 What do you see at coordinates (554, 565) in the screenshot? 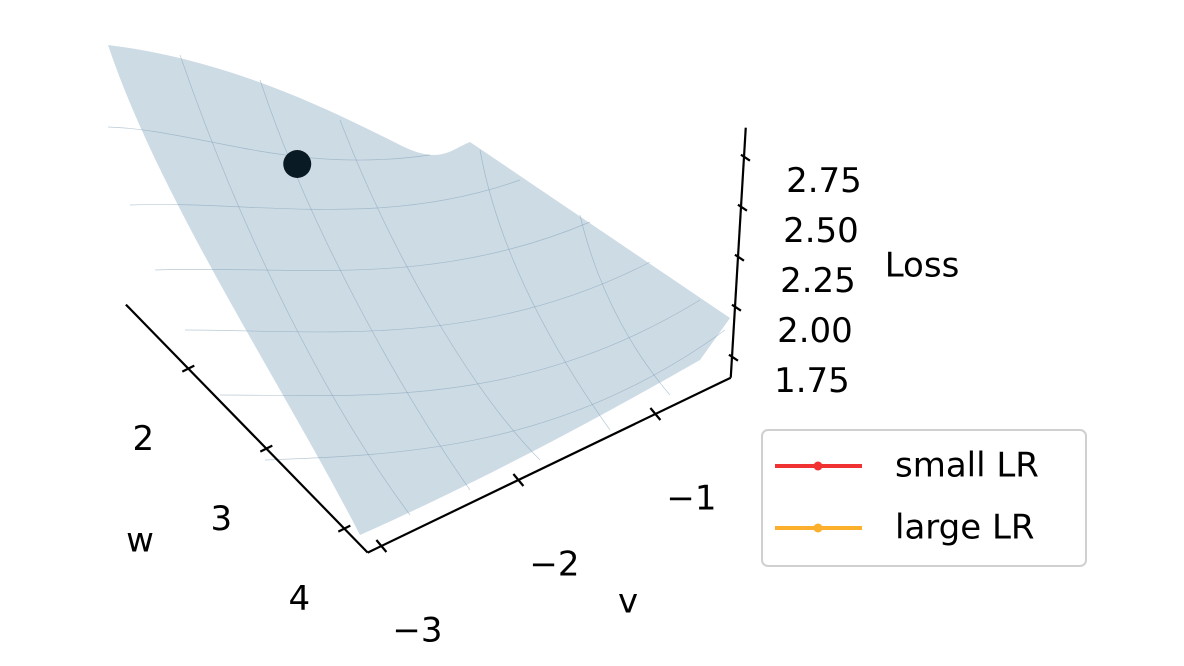
I see `y-tick-label: −2` at bounding box center [554, 565].